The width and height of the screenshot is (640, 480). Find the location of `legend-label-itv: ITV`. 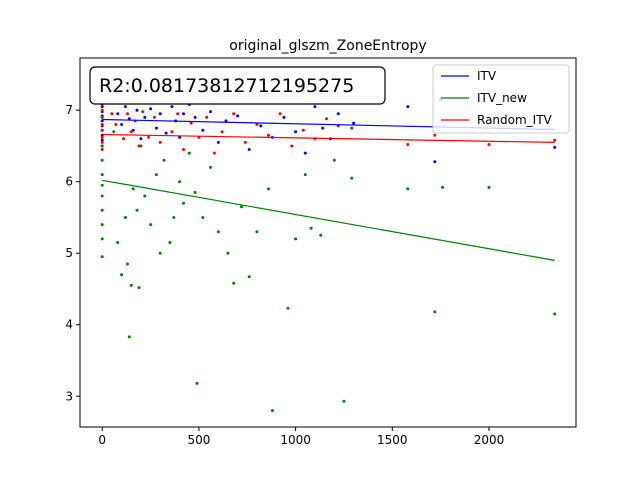

legend-label-itv: ITV is located at coordinates (487, 76).